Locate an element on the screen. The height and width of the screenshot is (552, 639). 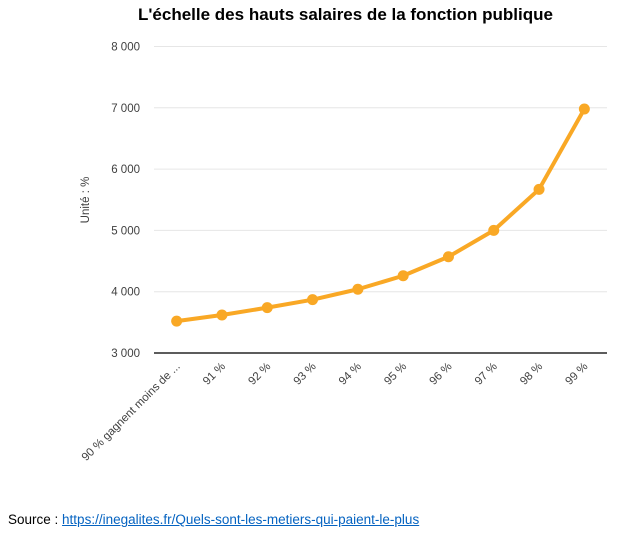
y-axis-title: Unité : % is located at coordinates (86, 200).